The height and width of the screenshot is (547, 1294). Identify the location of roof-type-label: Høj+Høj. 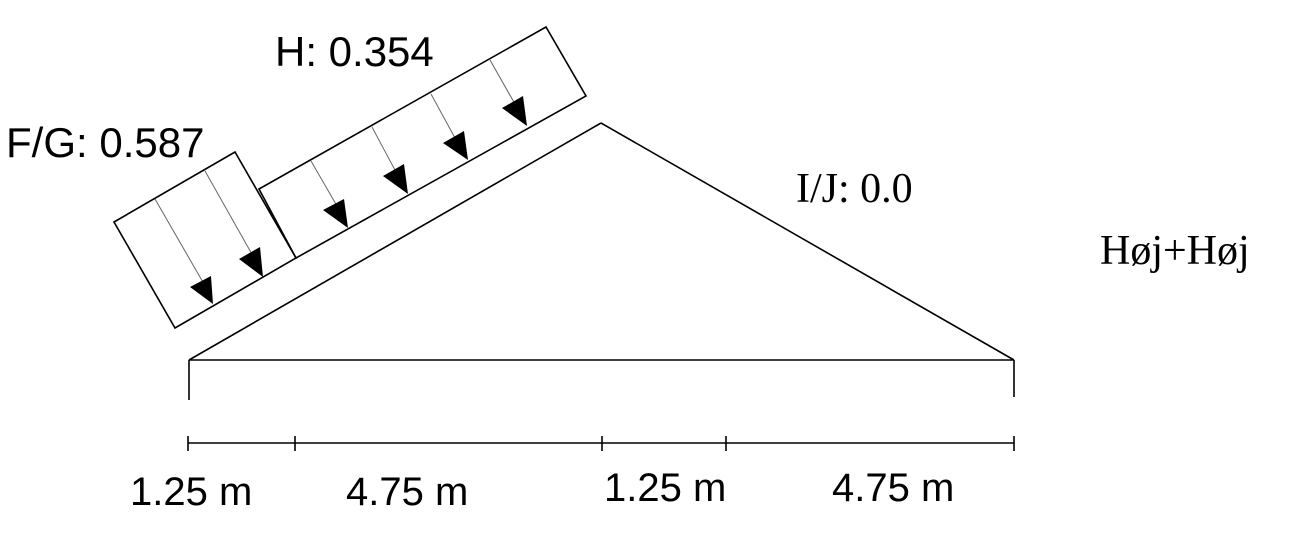
(1175, 251).